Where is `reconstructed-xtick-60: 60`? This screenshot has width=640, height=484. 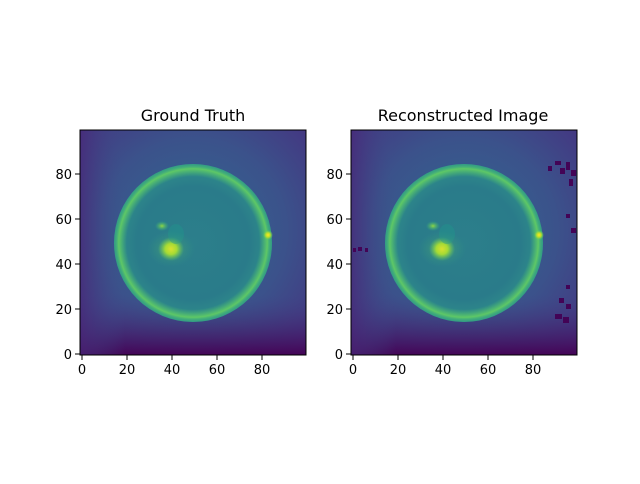
reconstructed-xtick-60: 60 is located at coordinates (488, 370).